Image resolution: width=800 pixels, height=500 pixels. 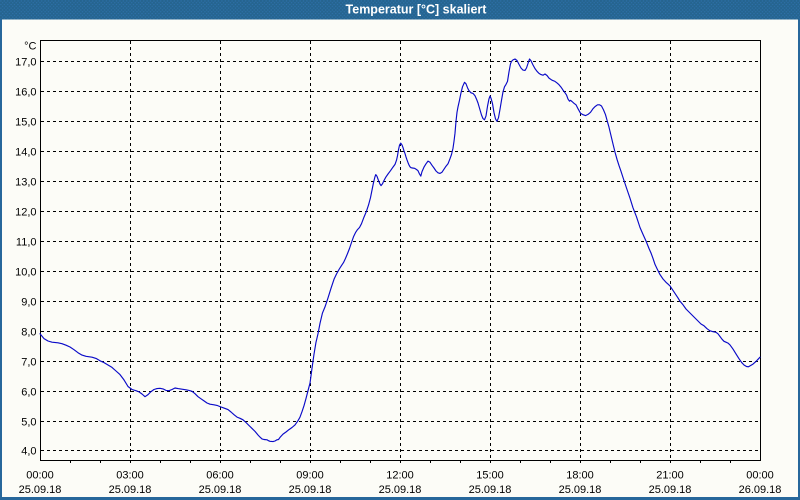 I want to click on svg-text: 7,0, so click(x=28, y=363).